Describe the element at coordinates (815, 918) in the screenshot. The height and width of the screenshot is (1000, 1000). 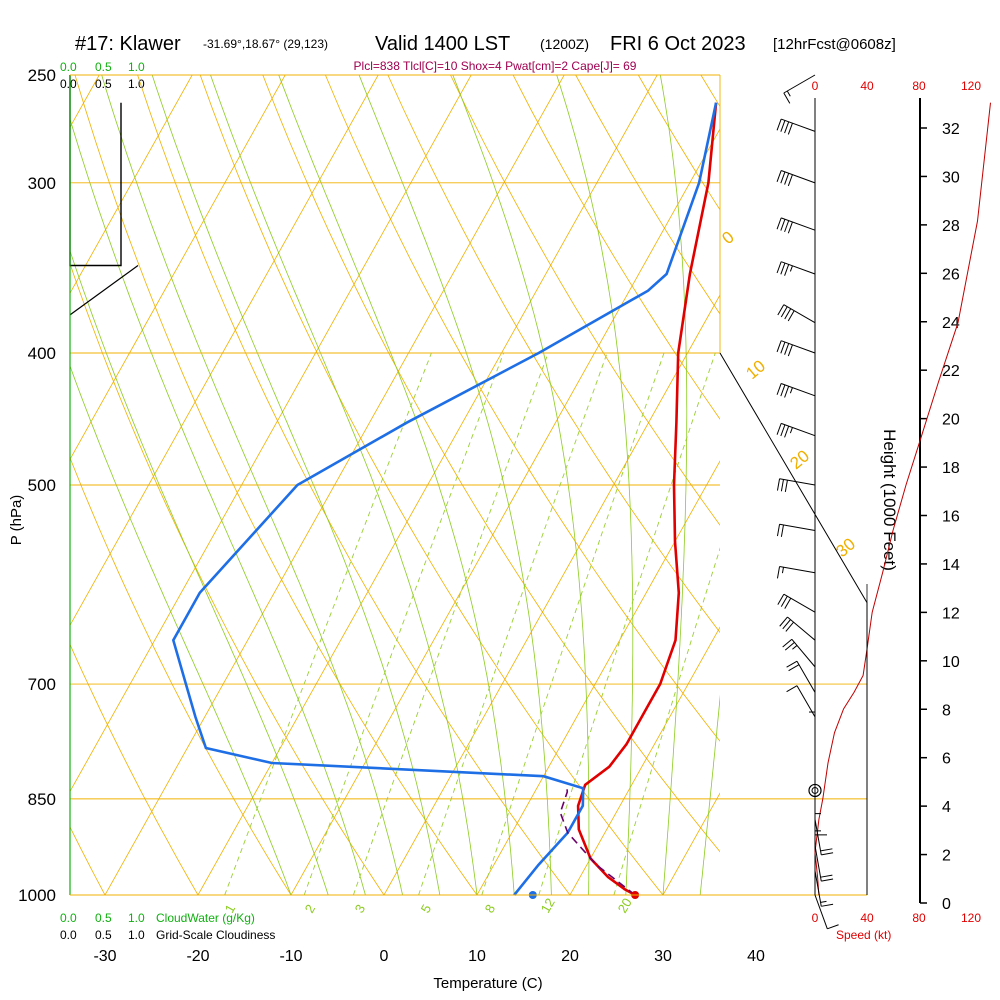
I see `wind-tick-bottom: 0` at that location.